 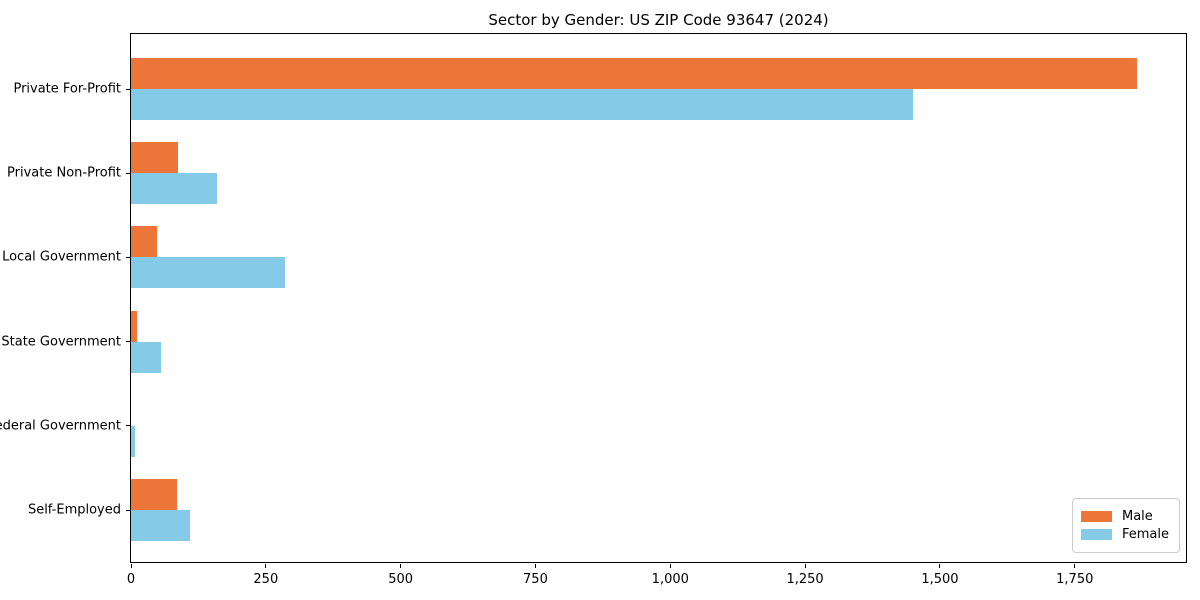 I want to click on category-label-local-government: Local Government, so click(x=61, y=257).